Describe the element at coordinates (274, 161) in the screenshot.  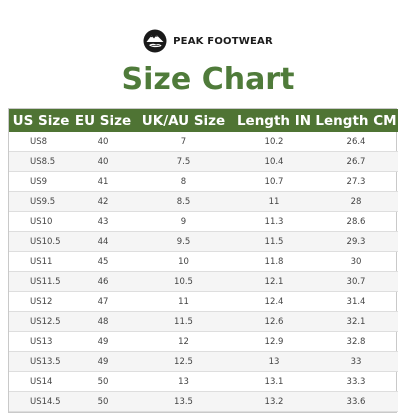
I see `table-cell: 10.4` at that location.